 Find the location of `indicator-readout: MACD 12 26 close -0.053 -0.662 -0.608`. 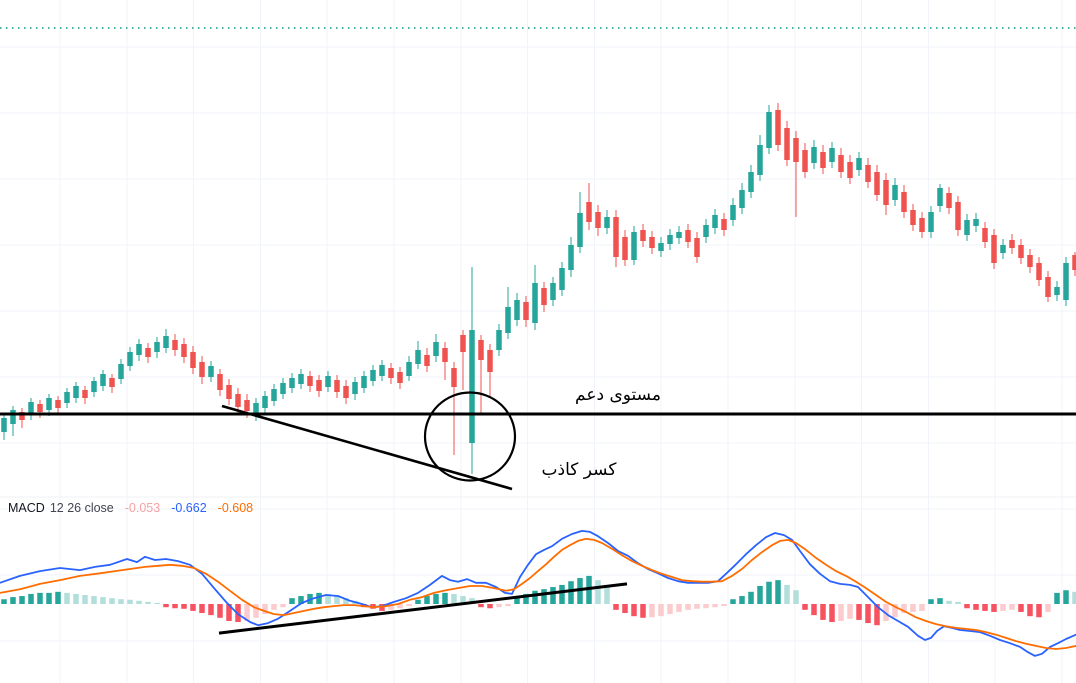

indicator-readout: MACD 12 26 close -0.053 -0.662 -0.608 is located at coordinates (130, 508).